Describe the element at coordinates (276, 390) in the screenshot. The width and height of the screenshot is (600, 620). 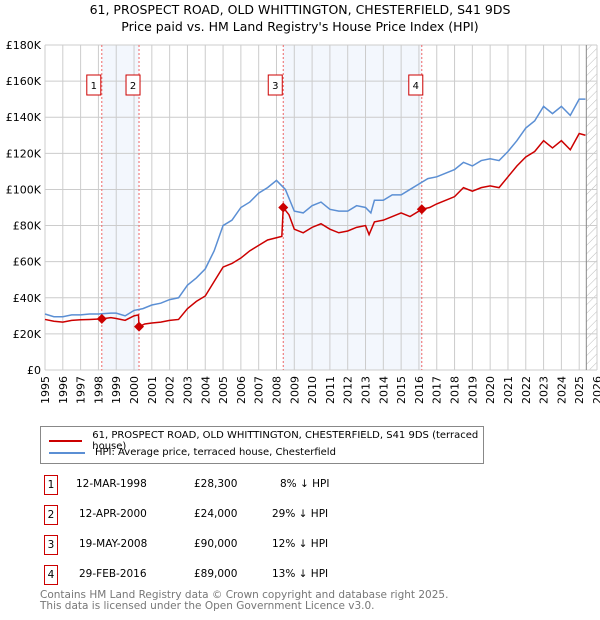
I see `x-tick-label: 2008` at that location.